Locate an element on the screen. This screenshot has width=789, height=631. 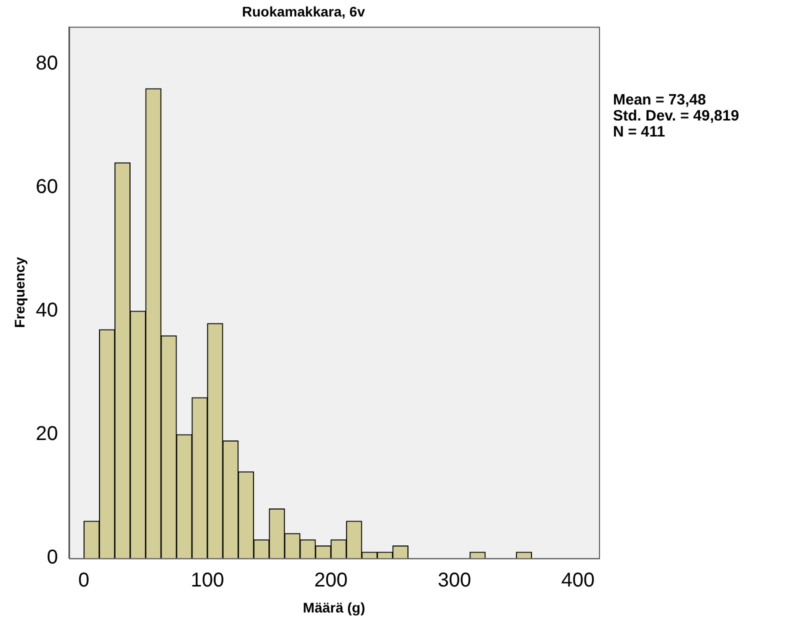
text: Std. Dev. = 49,819 is located at coordinates (676, 115).